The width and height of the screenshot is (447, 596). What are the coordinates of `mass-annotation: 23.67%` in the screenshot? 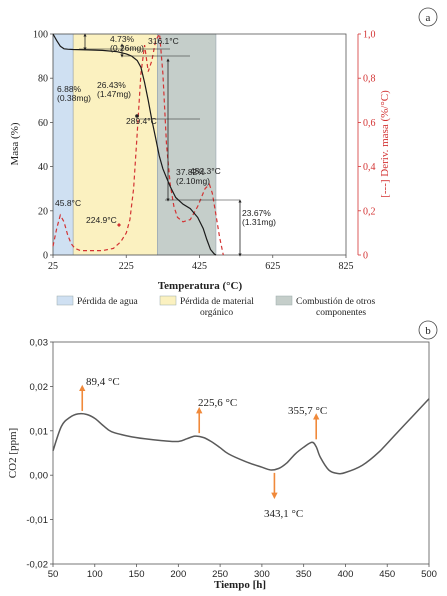 It's located at (256, 213).